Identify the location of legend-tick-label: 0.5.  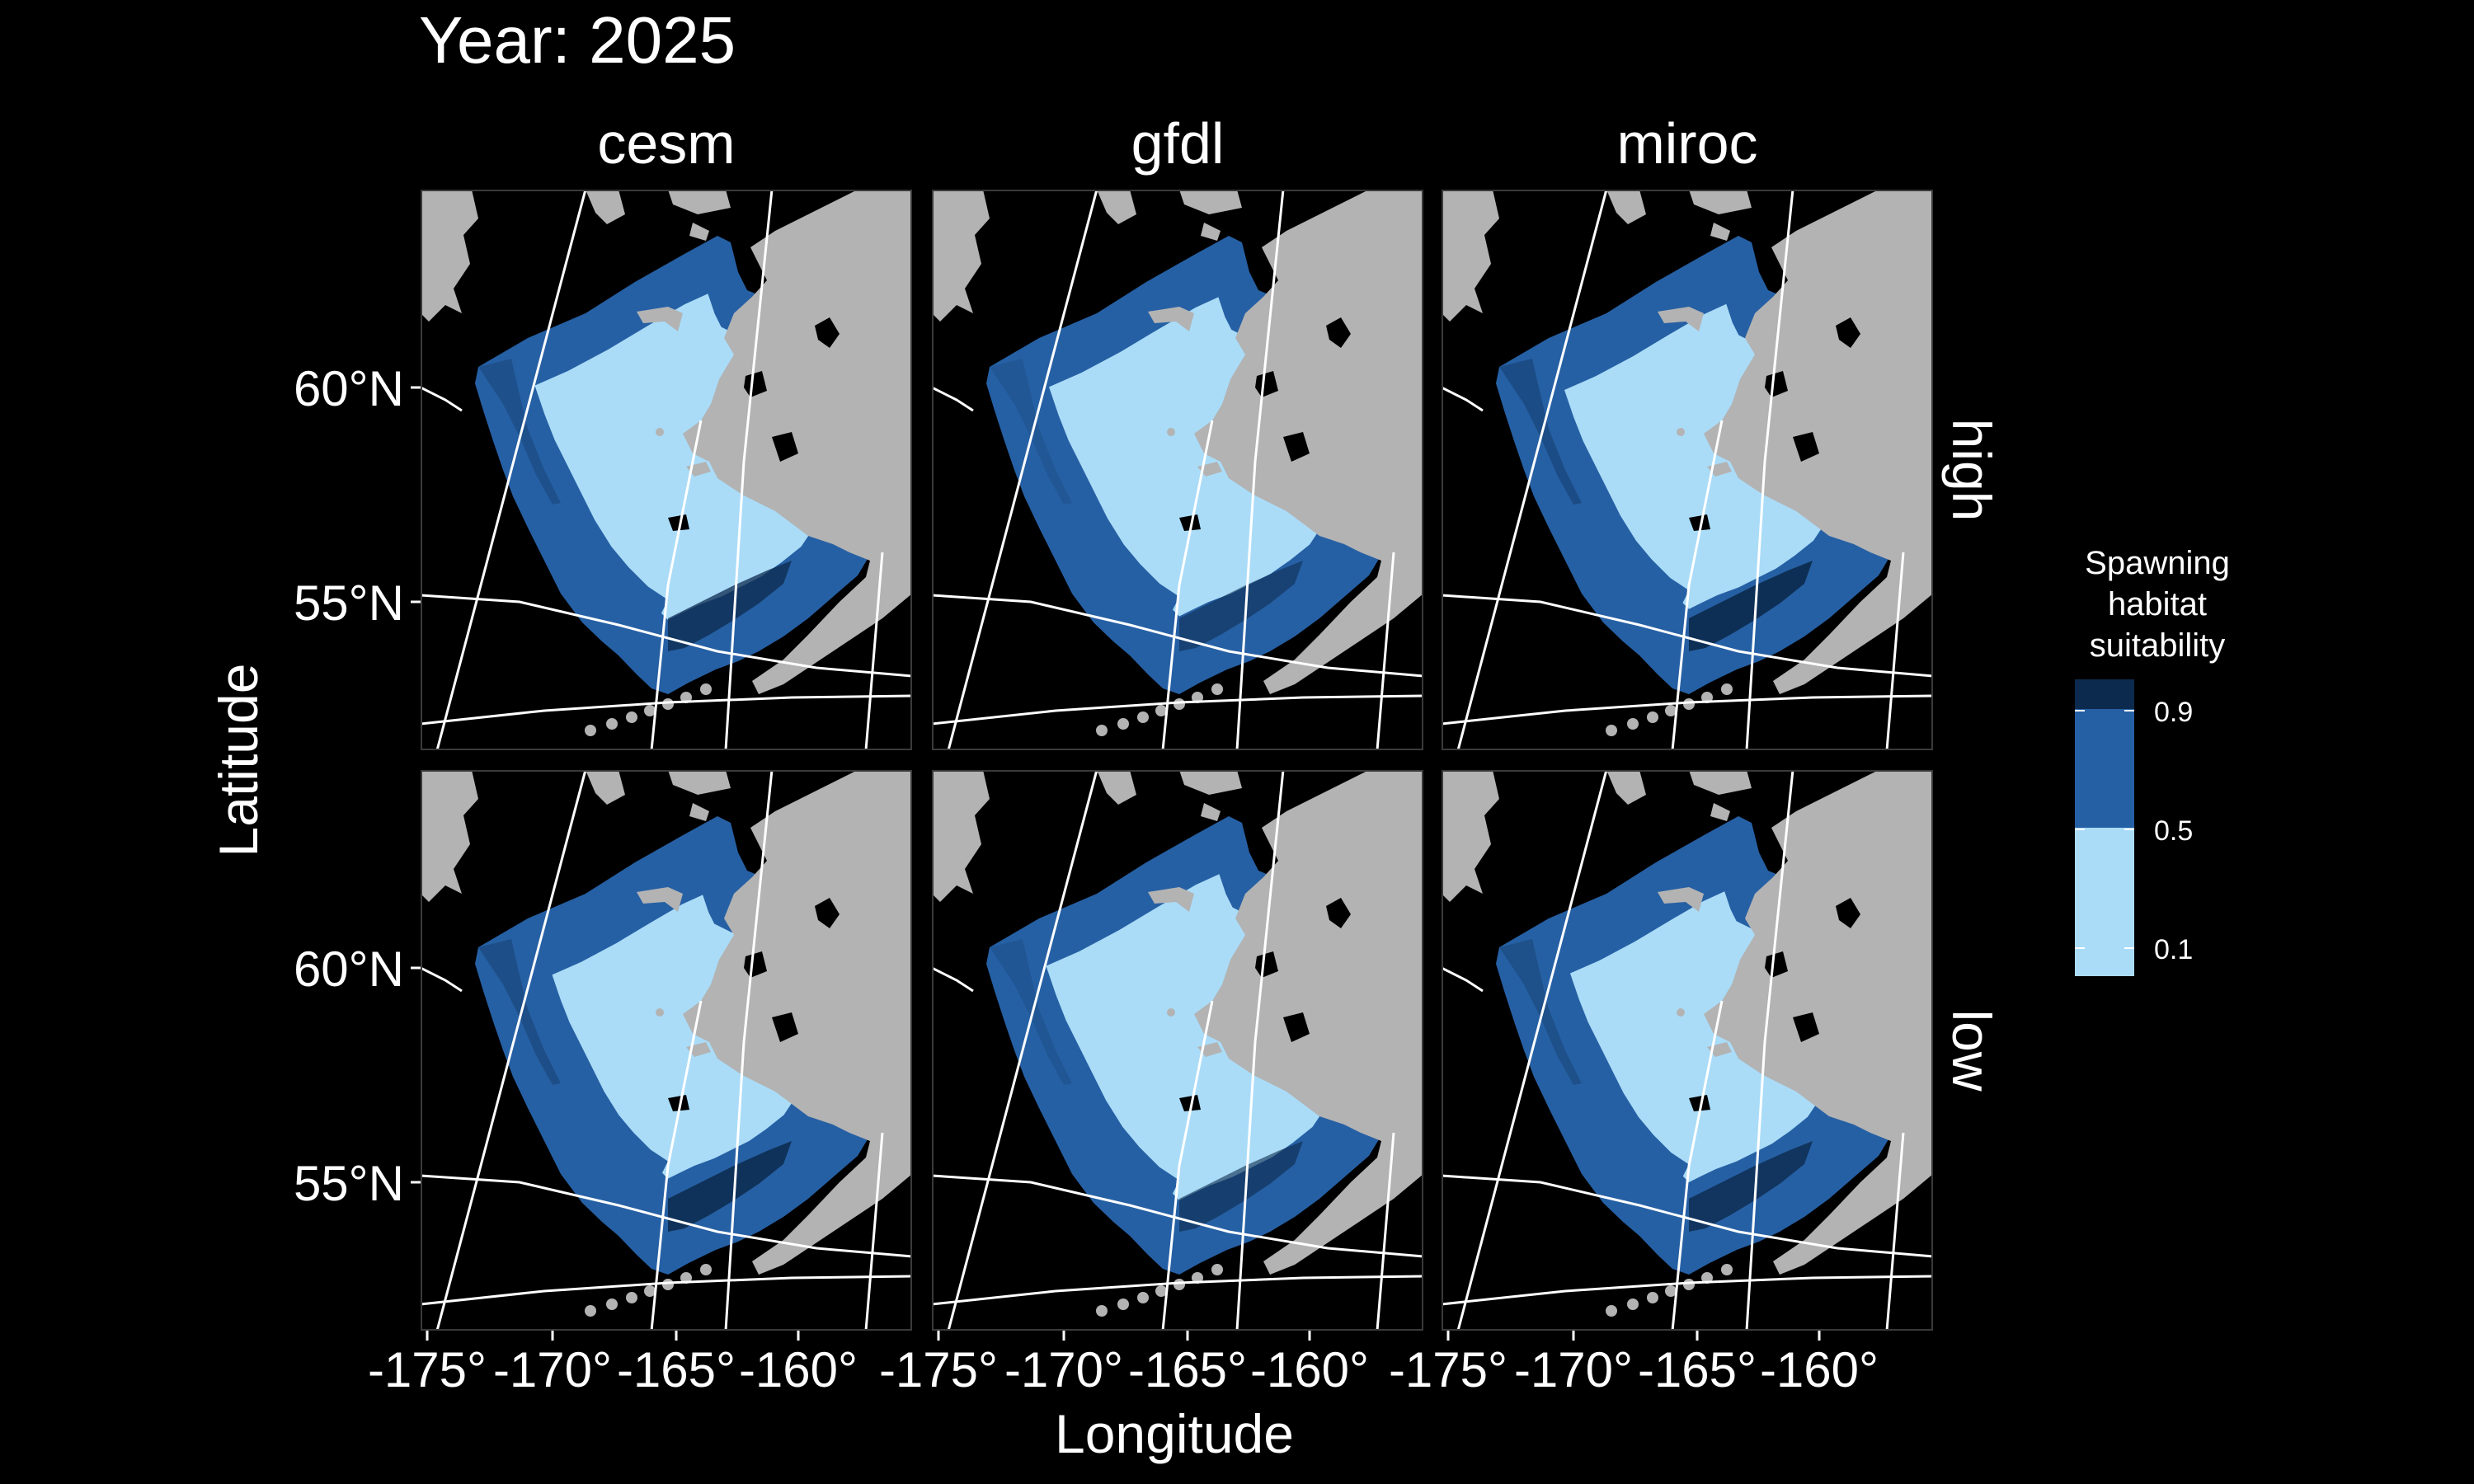
(2173, 831).